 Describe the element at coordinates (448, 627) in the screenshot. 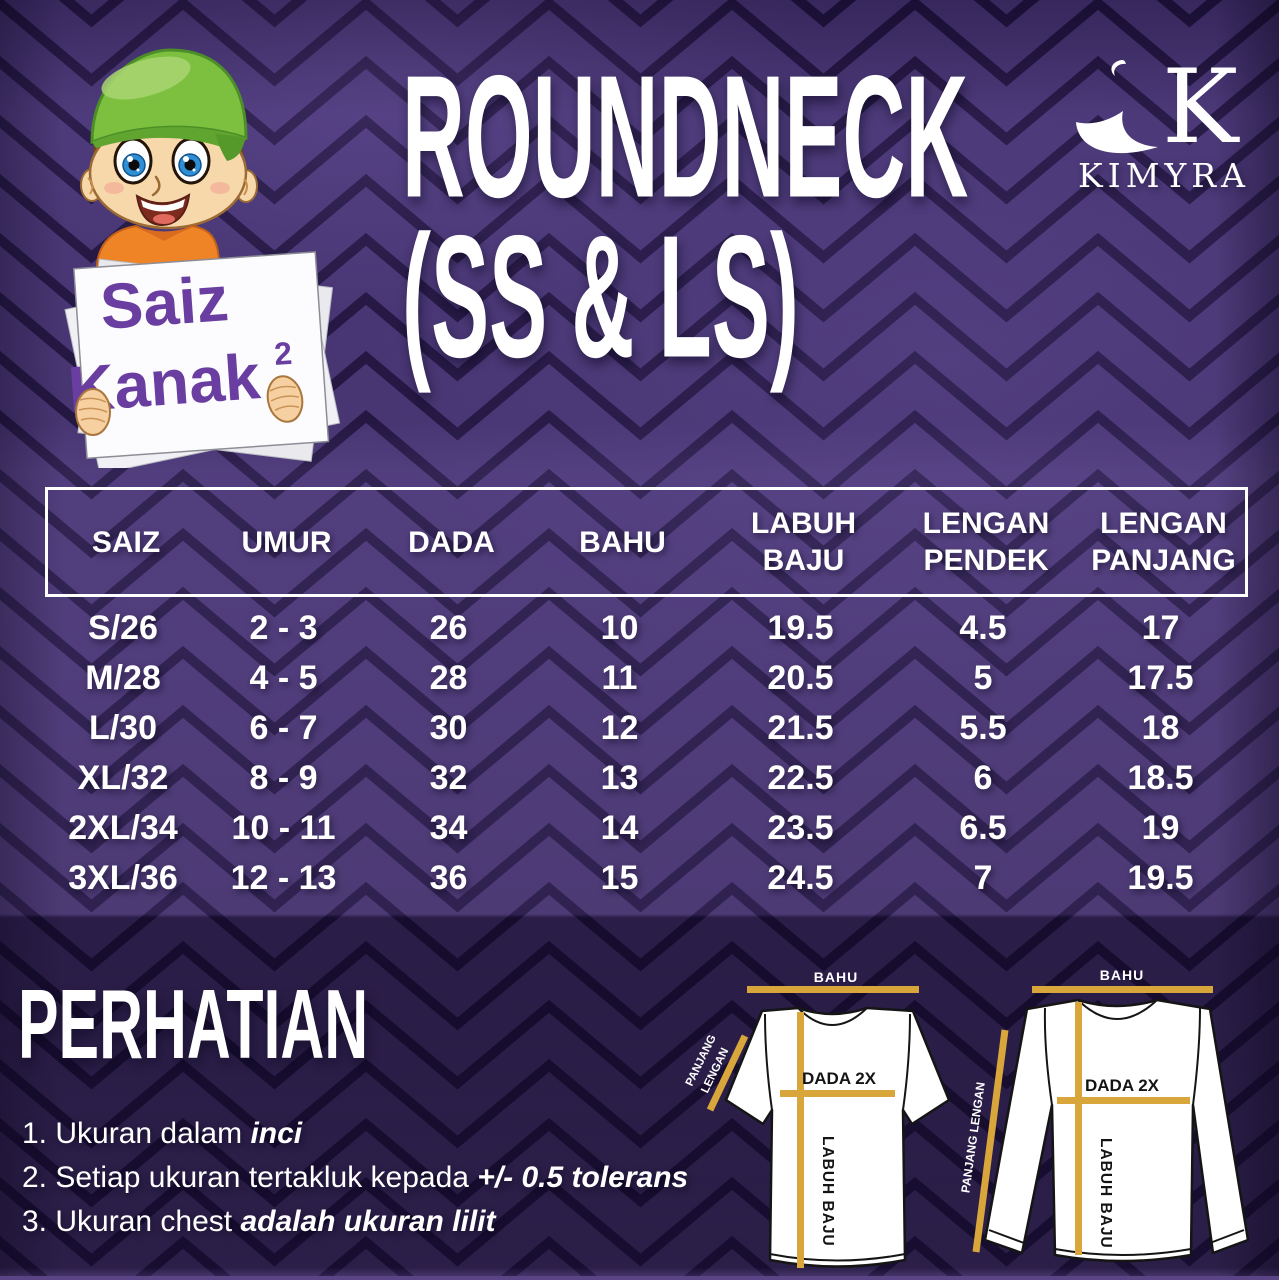

I see `table-cell: 26` at that location.